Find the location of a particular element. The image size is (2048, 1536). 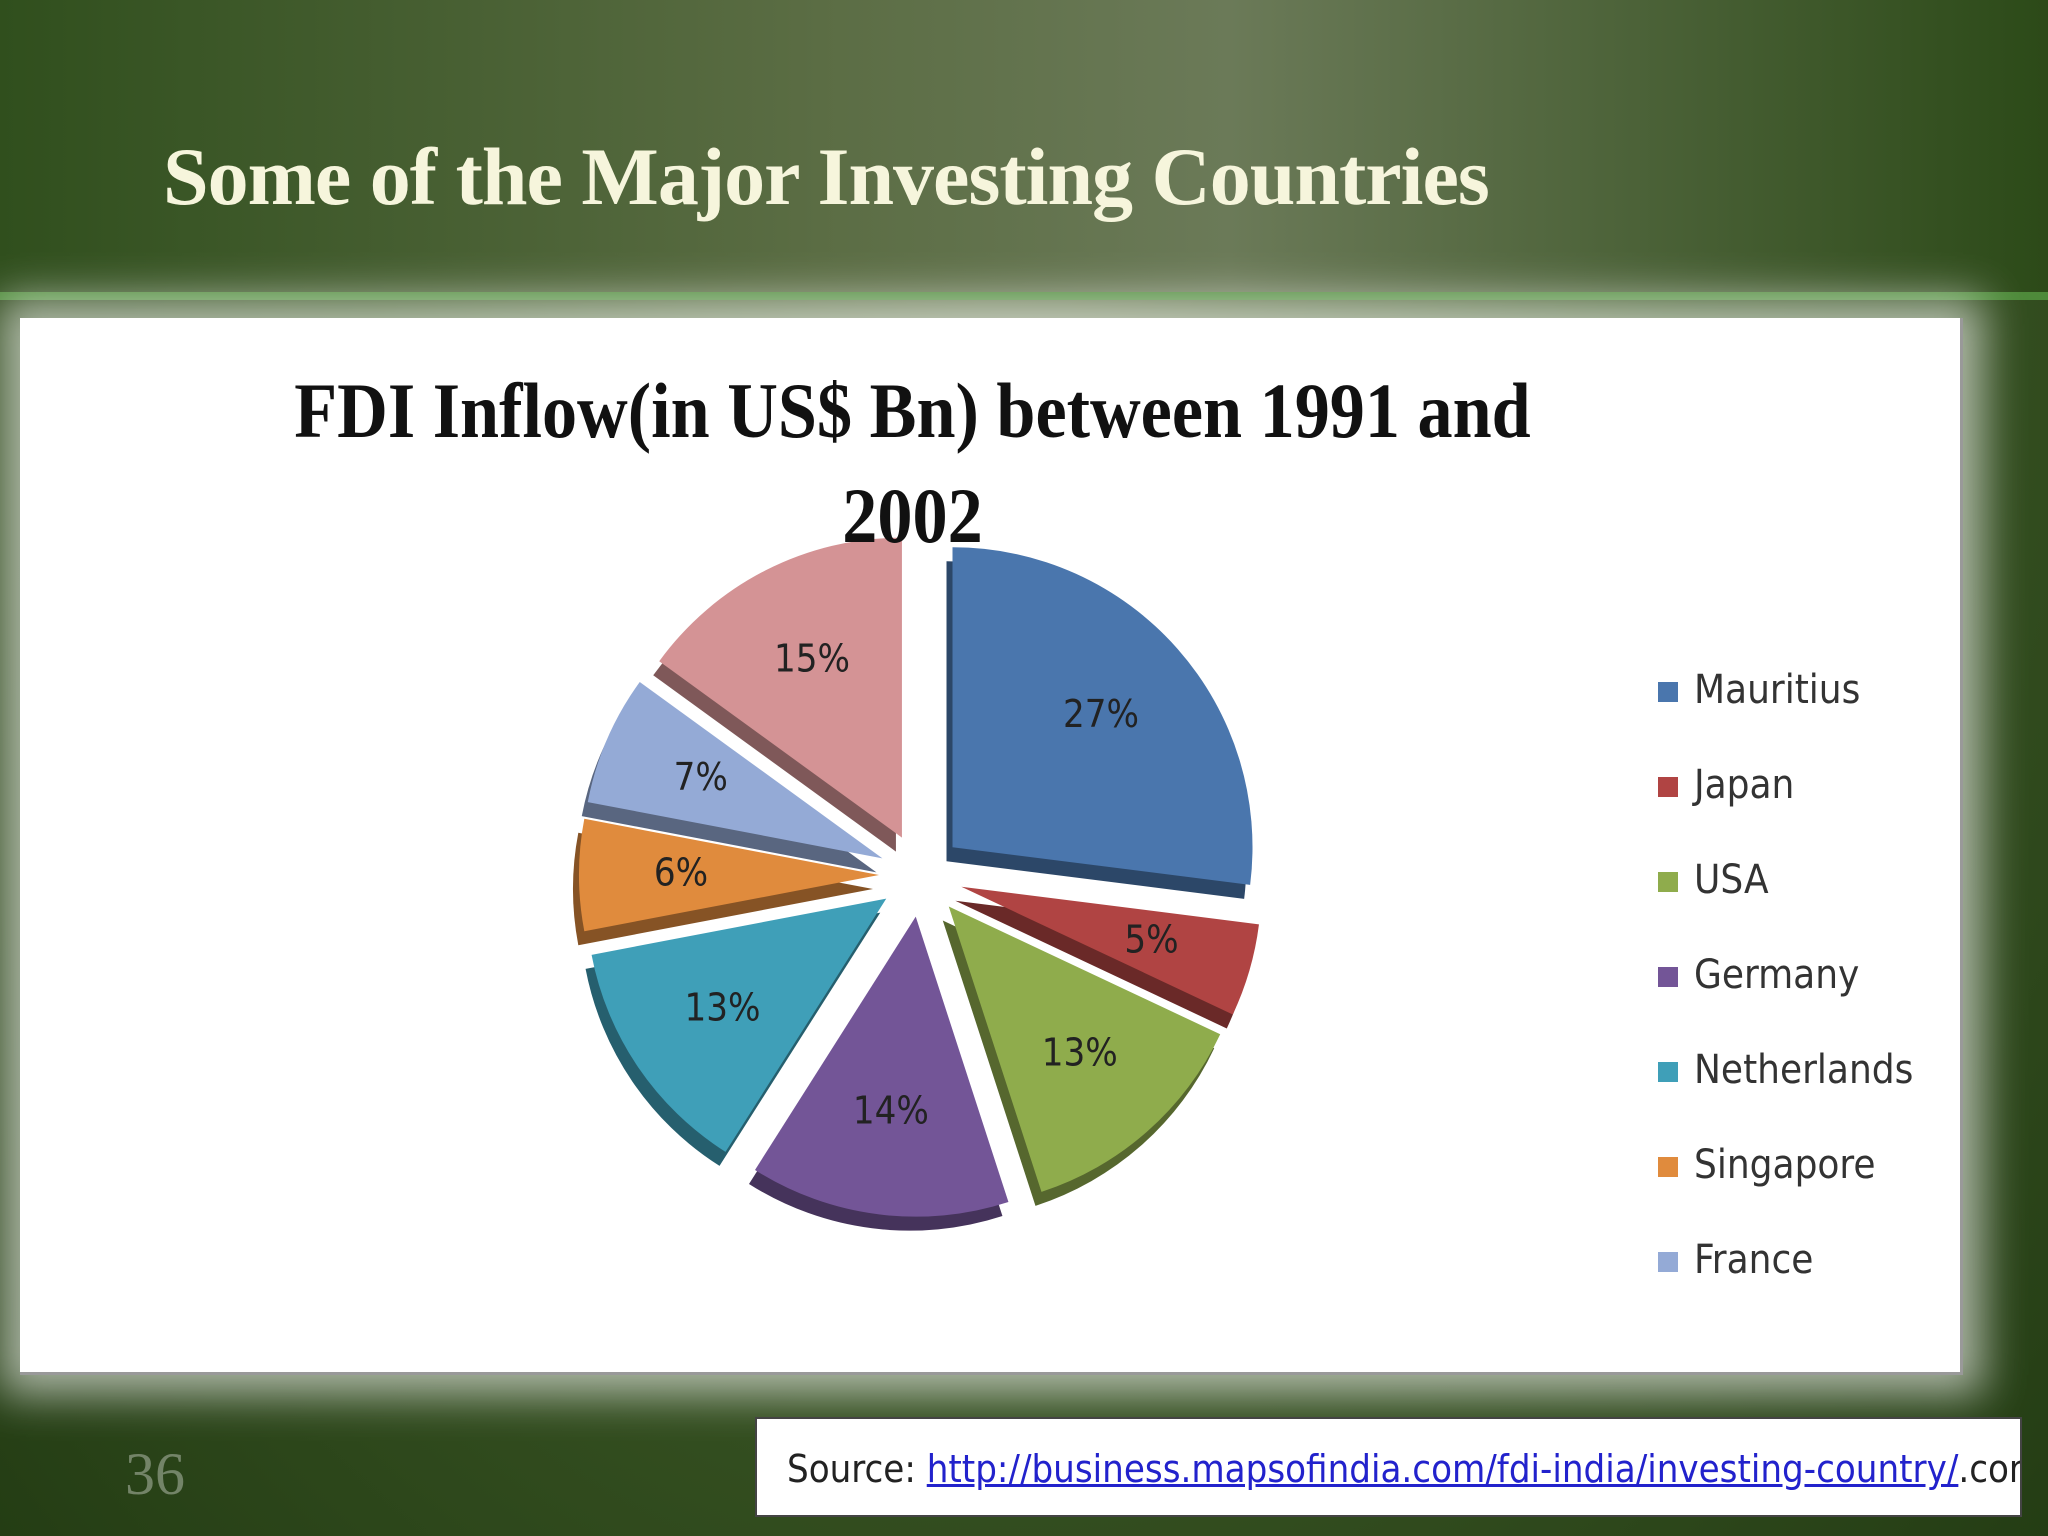

legend-label: France is located at coordinates (1753, 1260).